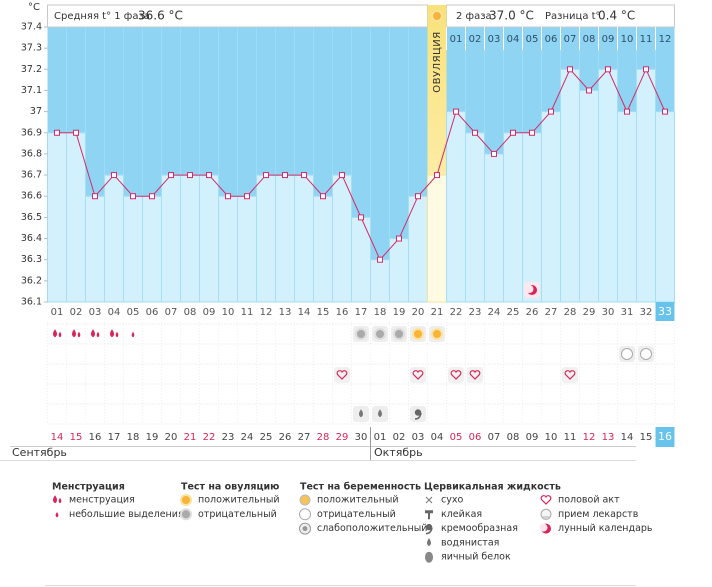 The width and height of the screenshot is (712, 587). Describe the element at coordinates (305, 514) in the screenshot. I see `icon-preg-negative` at that location.